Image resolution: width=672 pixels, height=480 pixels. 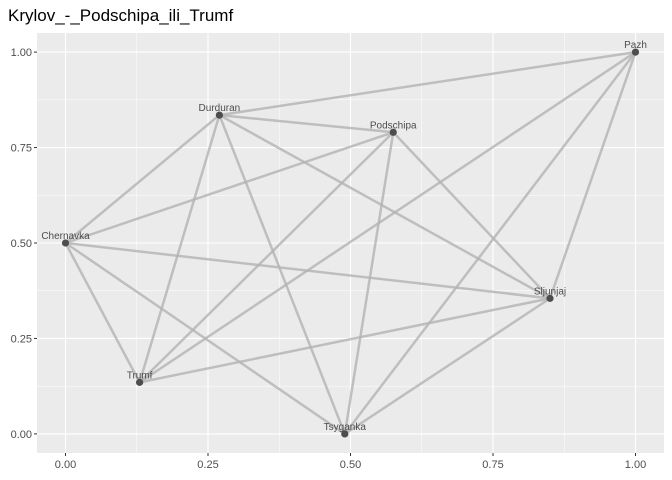 I want to click on y-tick-label: 0.25, so click(x=21, y=339).